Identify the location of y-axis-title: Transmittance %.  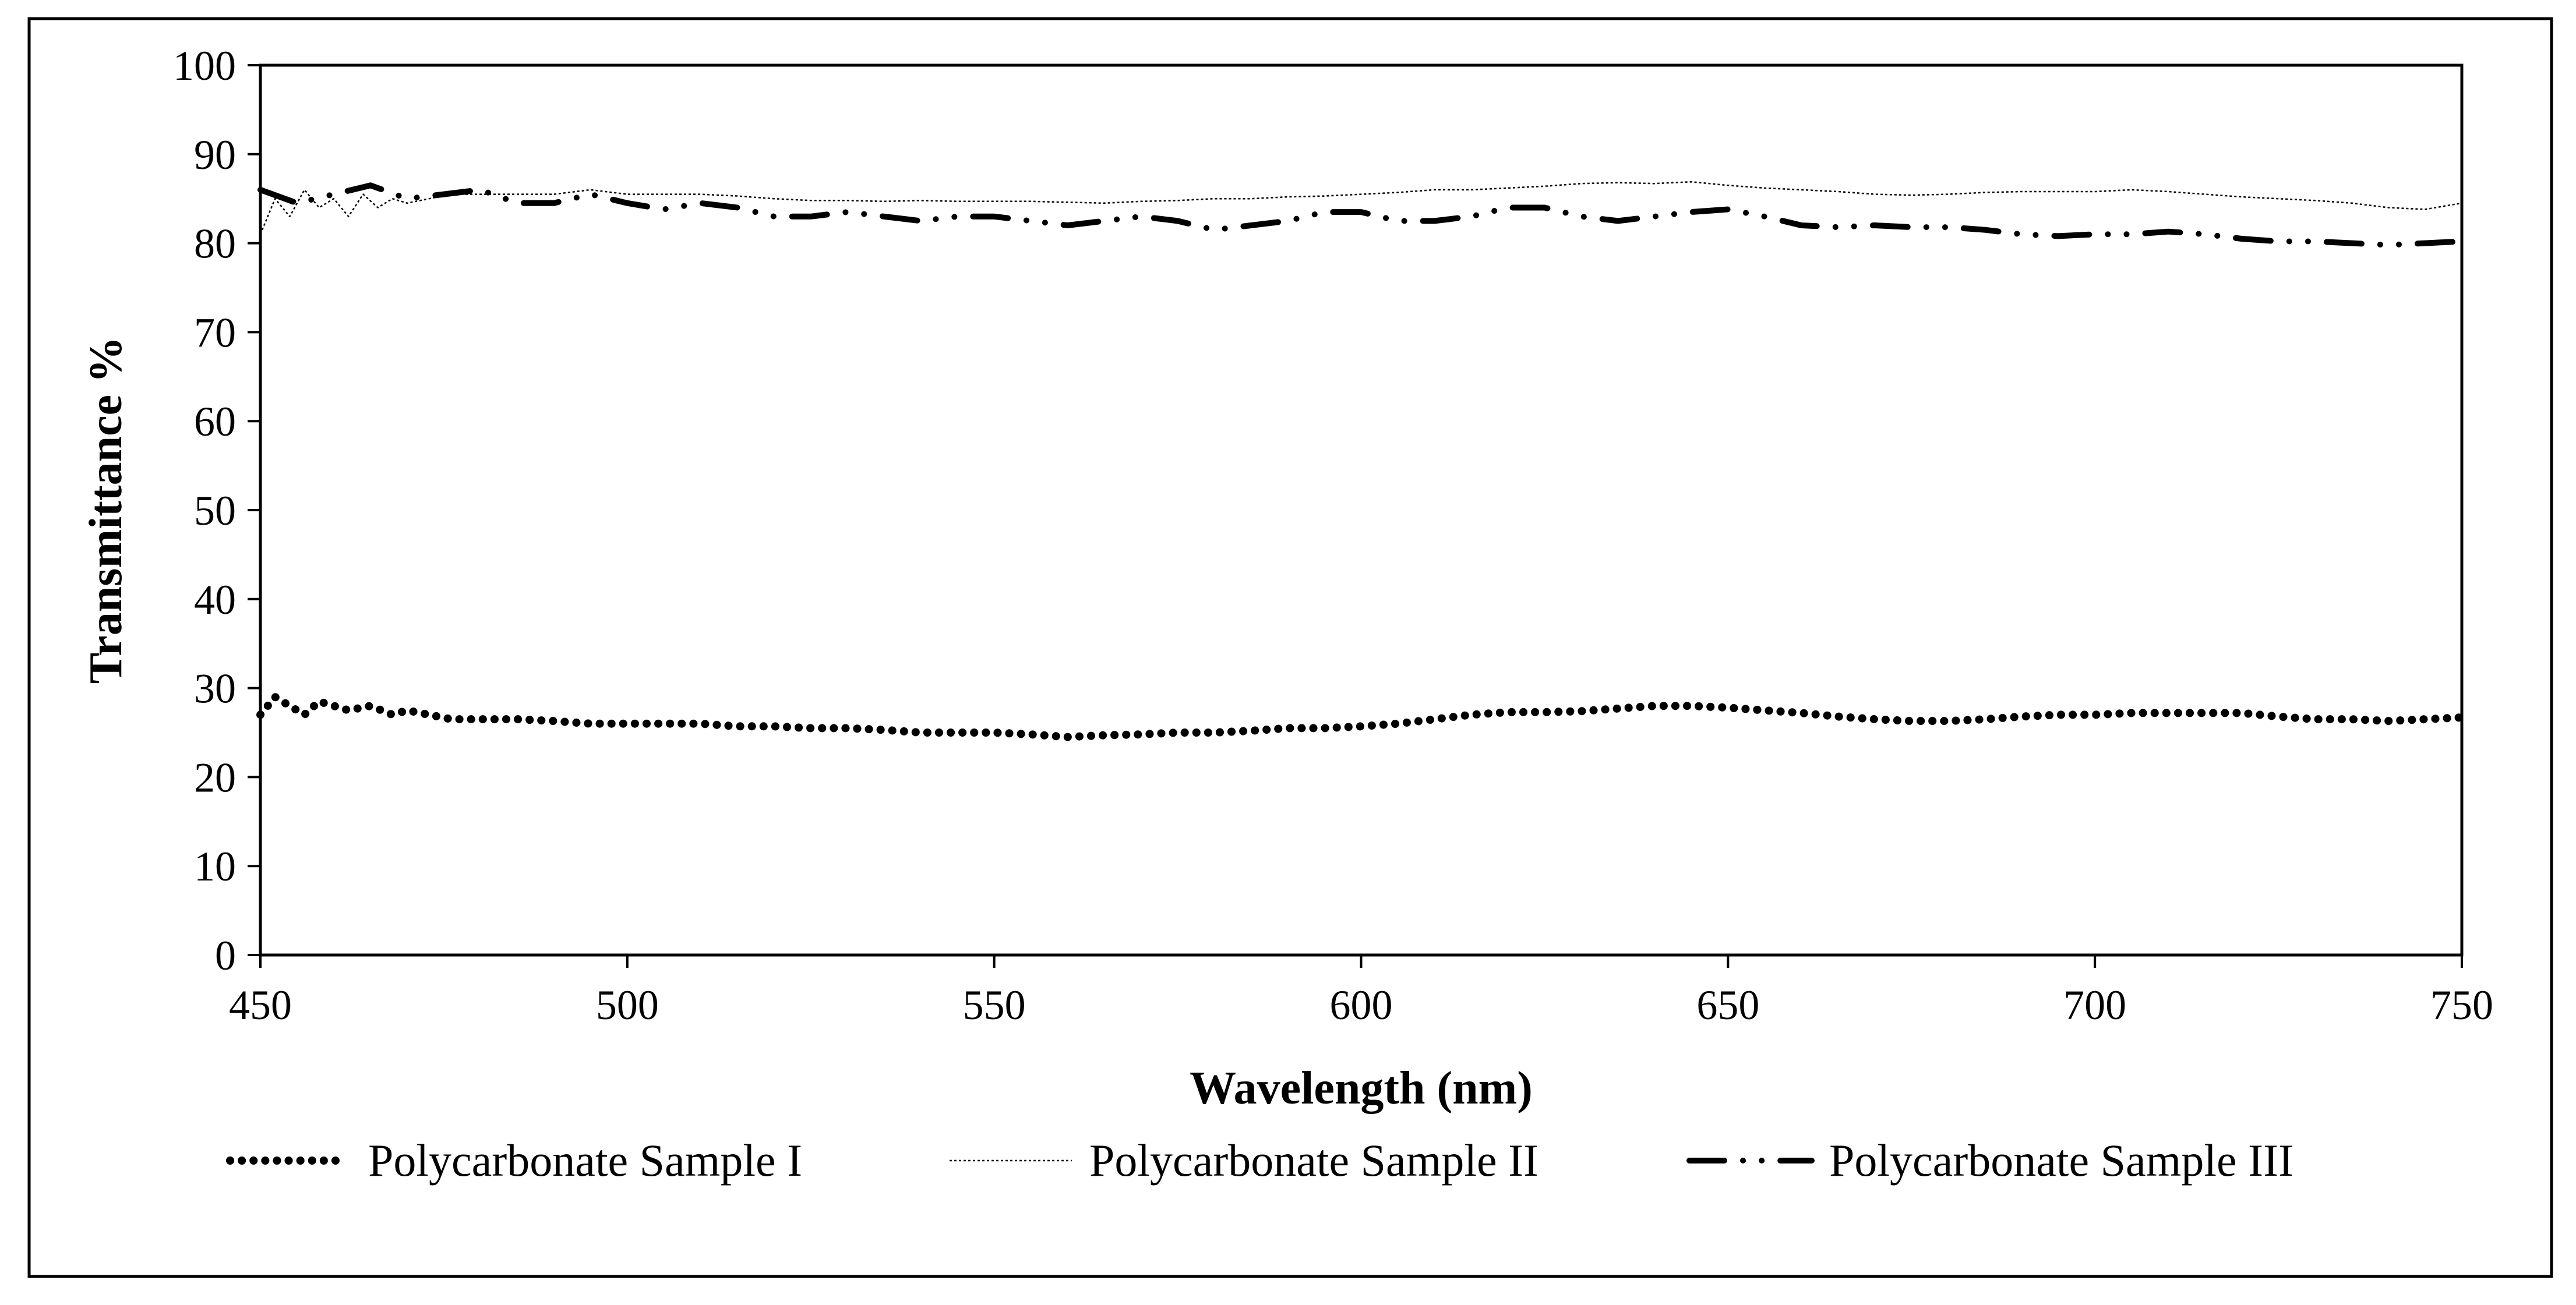
(106, 511).